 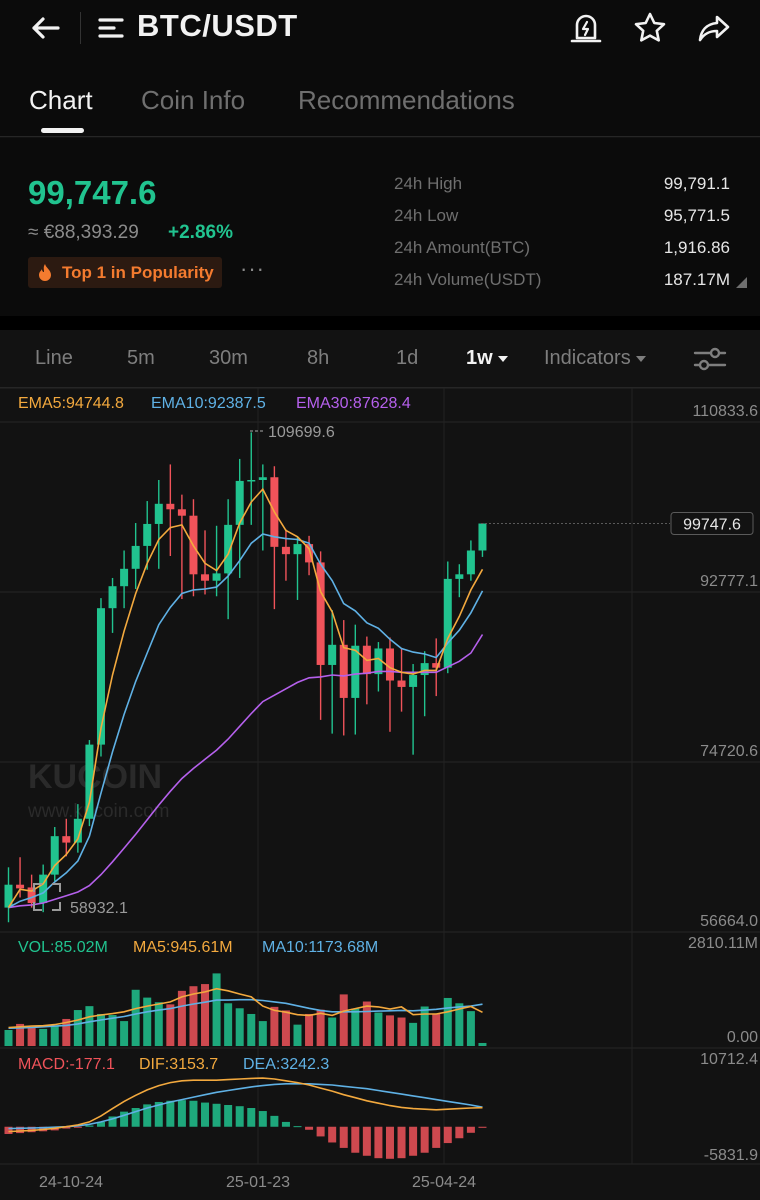 What do you see at coordinates (742, 1037) in the screenshot?
I see `vol-axis-bottom: 0.00` at bounding box center [742, 1037].